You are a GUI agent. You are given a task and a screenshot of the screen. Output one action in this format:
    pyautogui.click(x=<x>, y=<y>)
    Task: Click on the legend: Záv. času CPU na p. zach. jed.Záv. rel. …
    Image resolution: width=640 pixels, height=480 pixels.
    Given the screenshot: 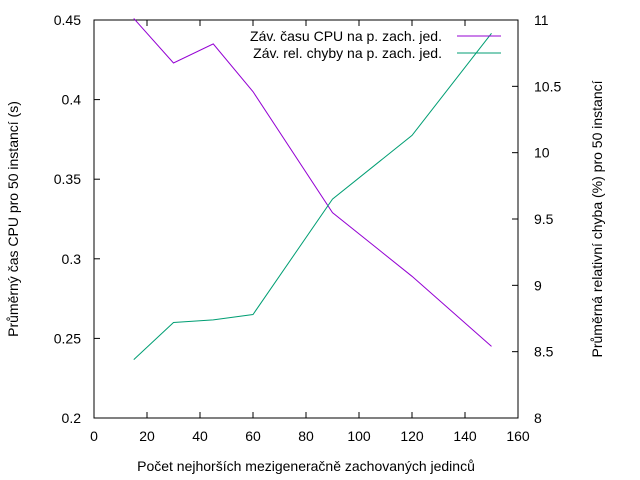 What is the action you would take?
    pyautogui.click(x=375, y=44)
    